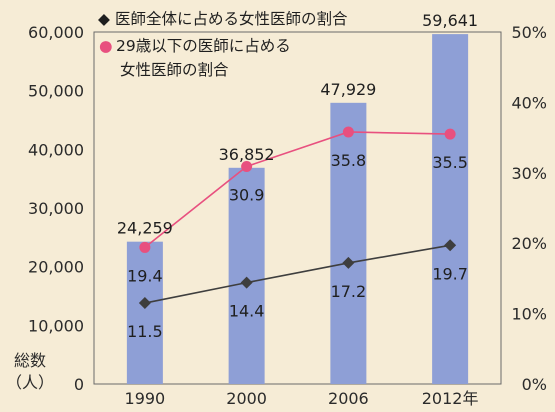 This screenshot has height=412, width=555. What do you see at coordinates (247, 154) in the screenshot?
I see `bar-value-label: 36,852` at bounding box center [247, 154].